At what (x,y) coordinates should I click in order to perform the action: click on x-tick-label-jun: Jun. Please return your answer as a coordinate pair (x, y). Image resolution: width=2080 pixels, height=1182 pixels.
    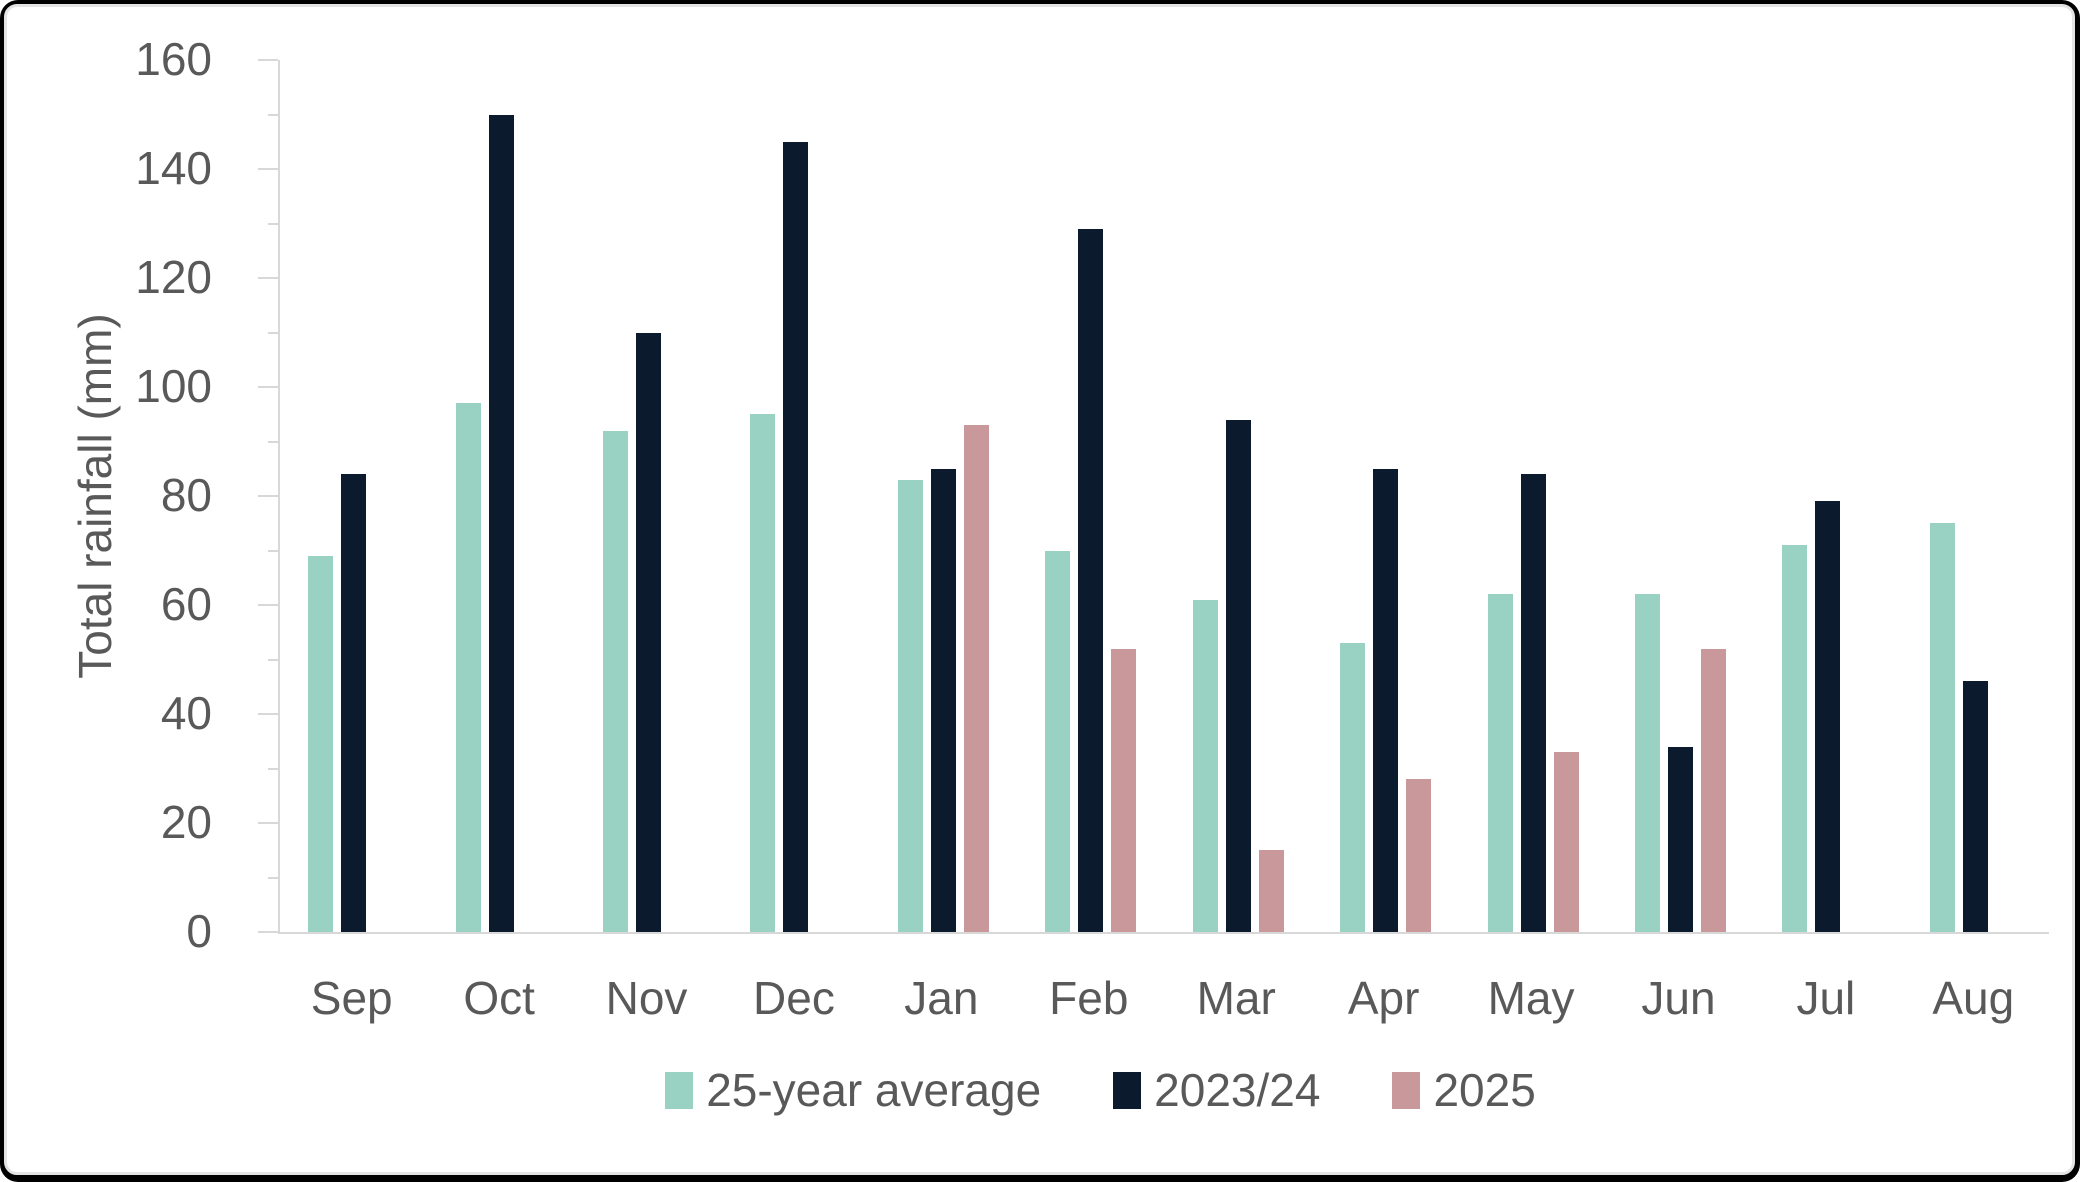
    Looking at the image, I should click on (1678, 998).